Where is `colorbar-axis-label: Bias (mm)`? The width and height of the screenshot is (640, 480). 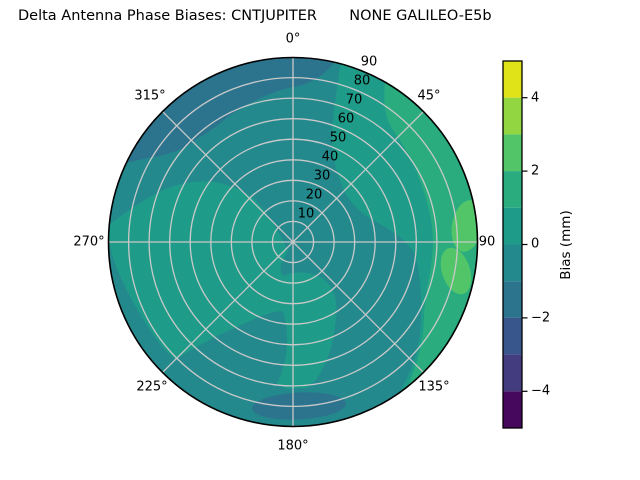
colorbar-axis-label: Bias (mm) is located at coordinates (566, 245).